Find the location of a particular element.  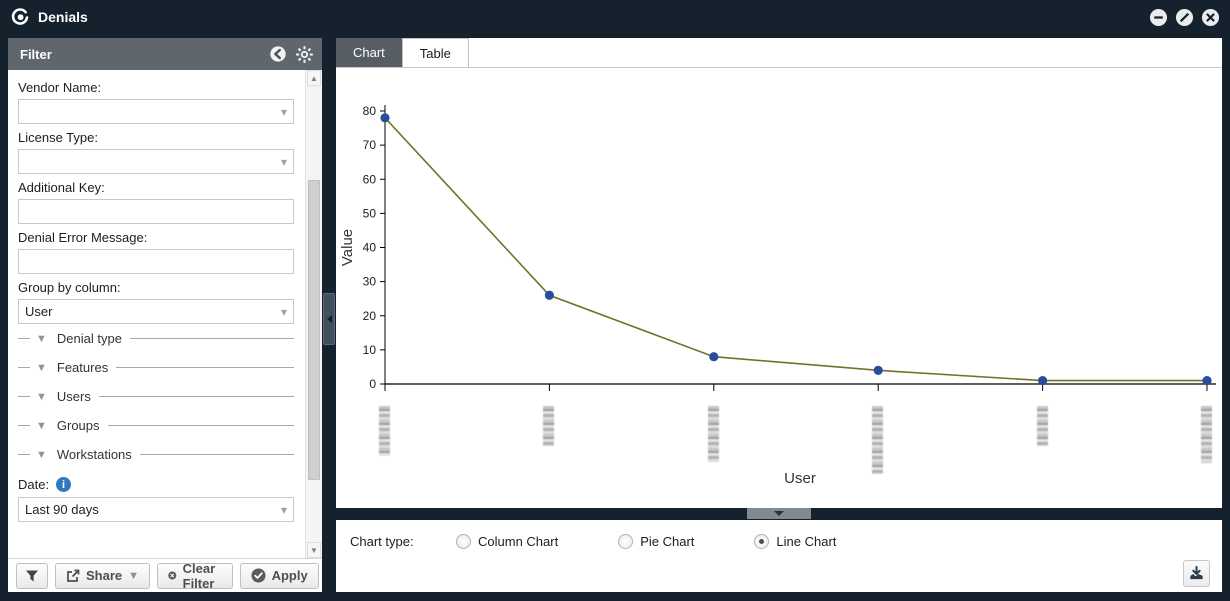

svg-text: 80 is located at coordinates (370, 111).